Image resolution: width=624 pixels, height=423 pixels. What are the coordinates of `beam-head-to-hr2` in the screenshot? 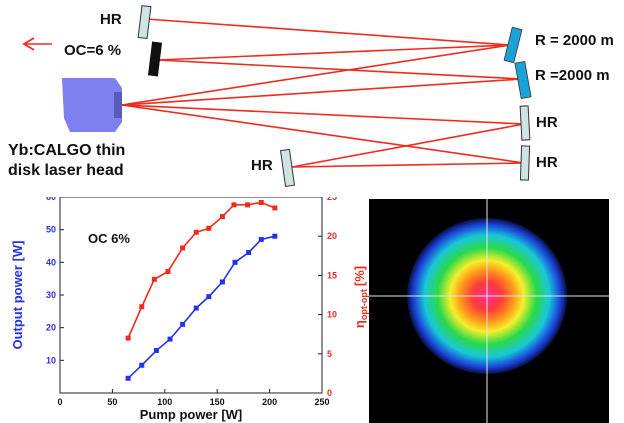 It's located at (323, 134).